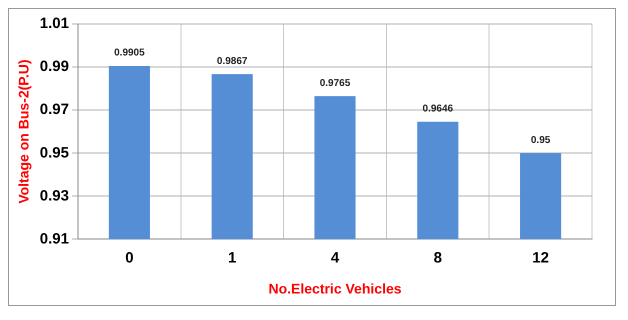 The image size is (628, 320). I want to click on x-tick-label: 4, so click(335, 257).